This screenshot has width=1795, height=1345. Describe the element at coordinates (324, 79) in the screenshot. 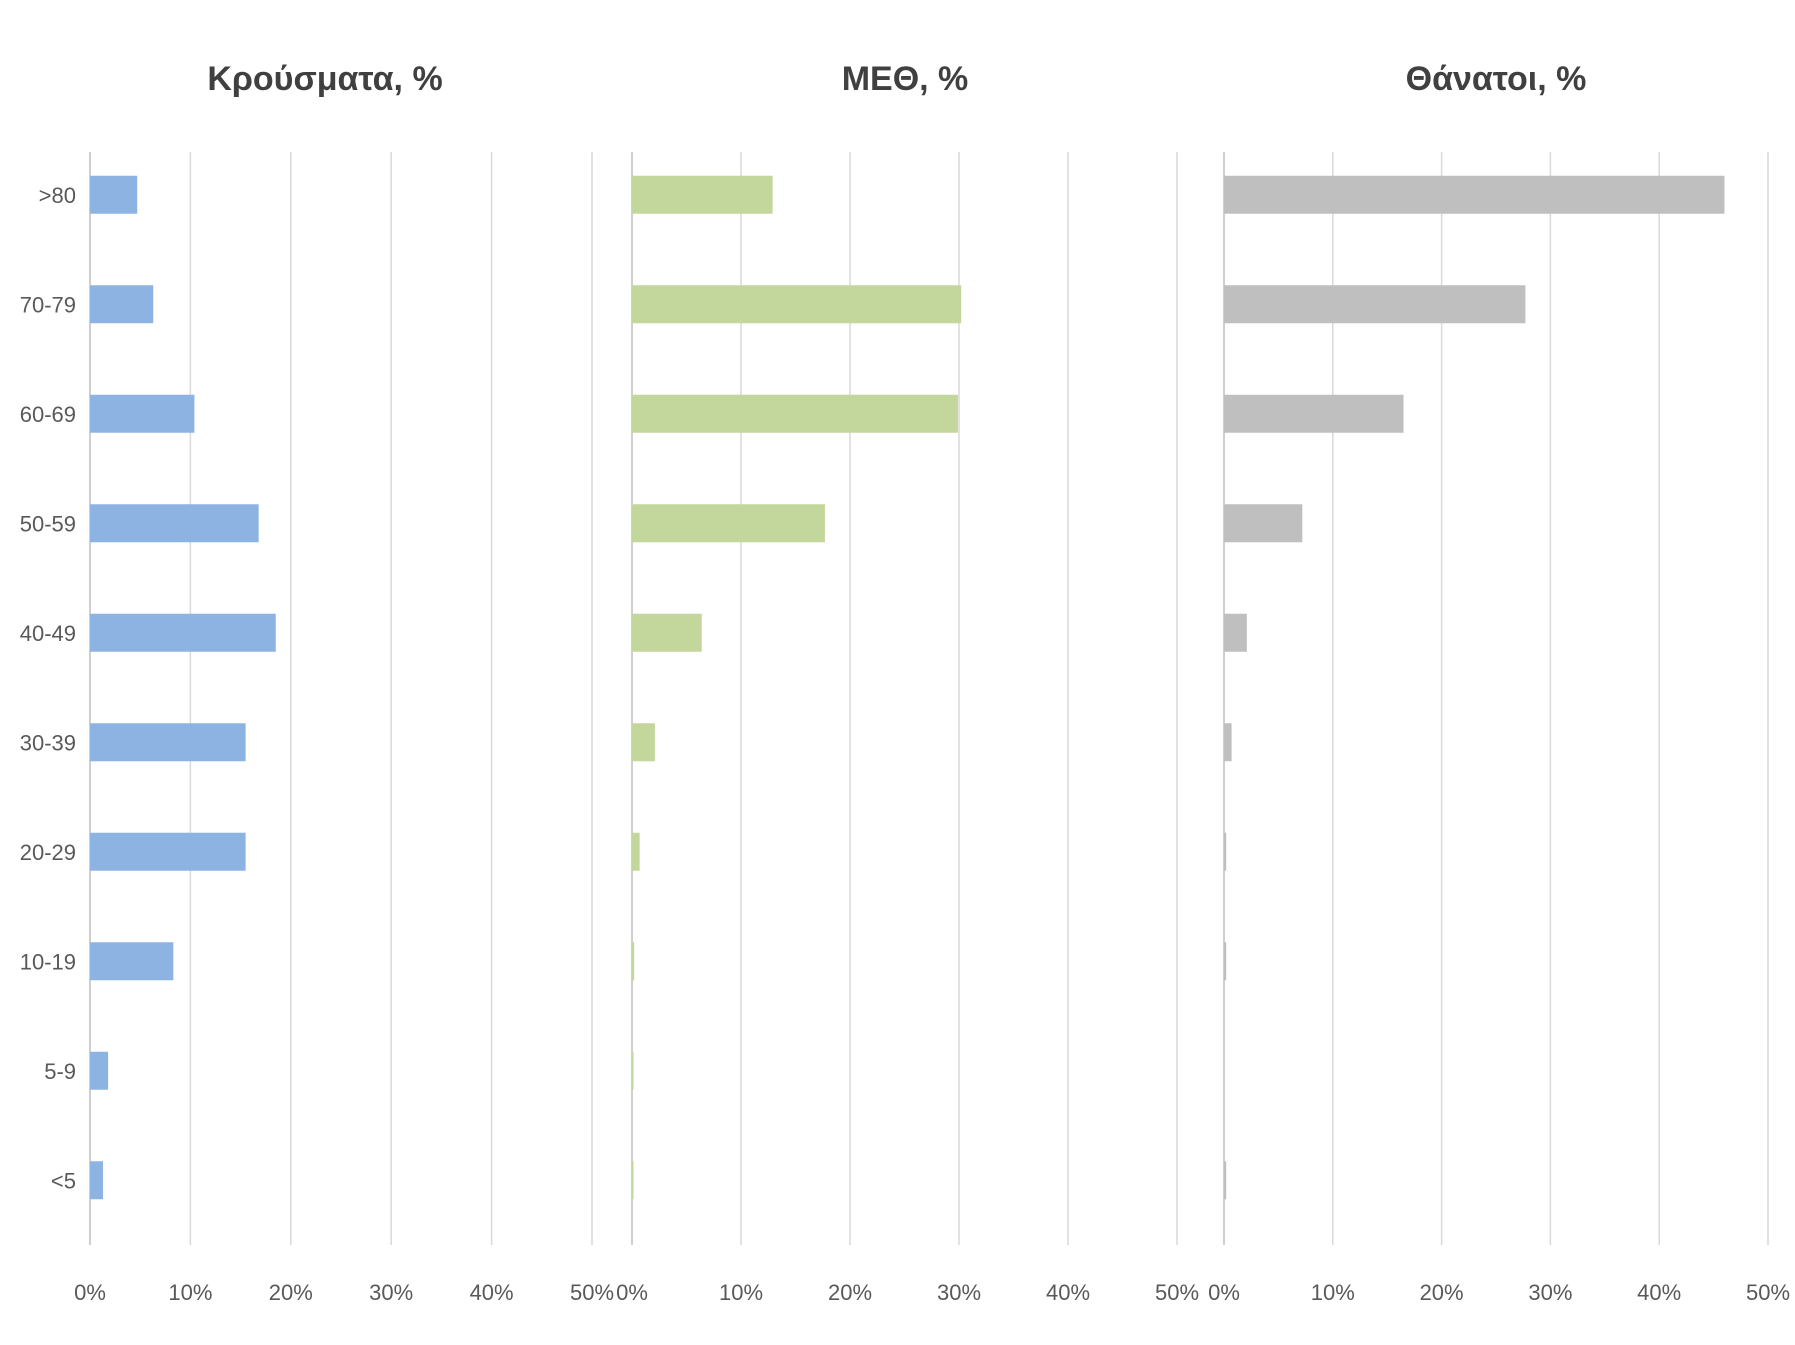

I see `cases-title: Κρούσματα, %` at that location.